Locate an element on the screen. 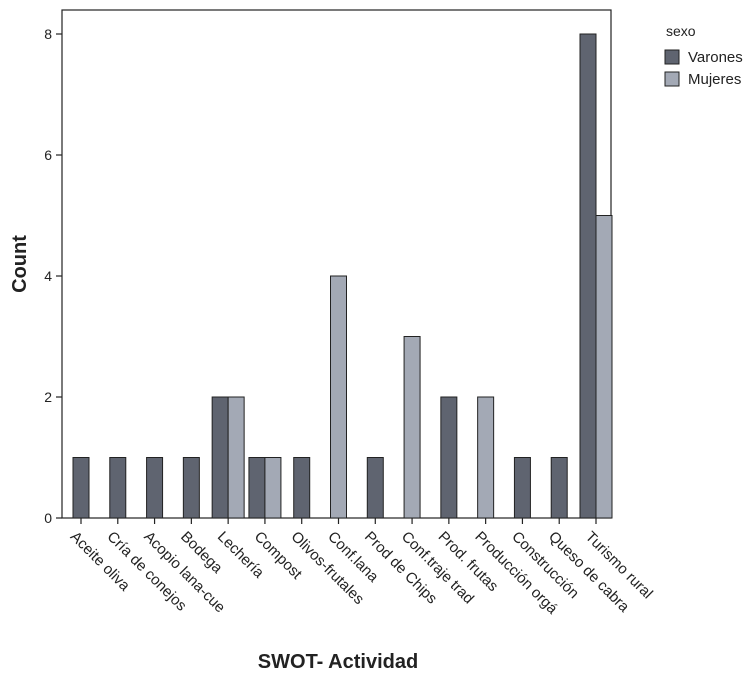 The height and width of the screenshot is (678, 754). y-axis-title: Count is located at coordinates (20, 264).